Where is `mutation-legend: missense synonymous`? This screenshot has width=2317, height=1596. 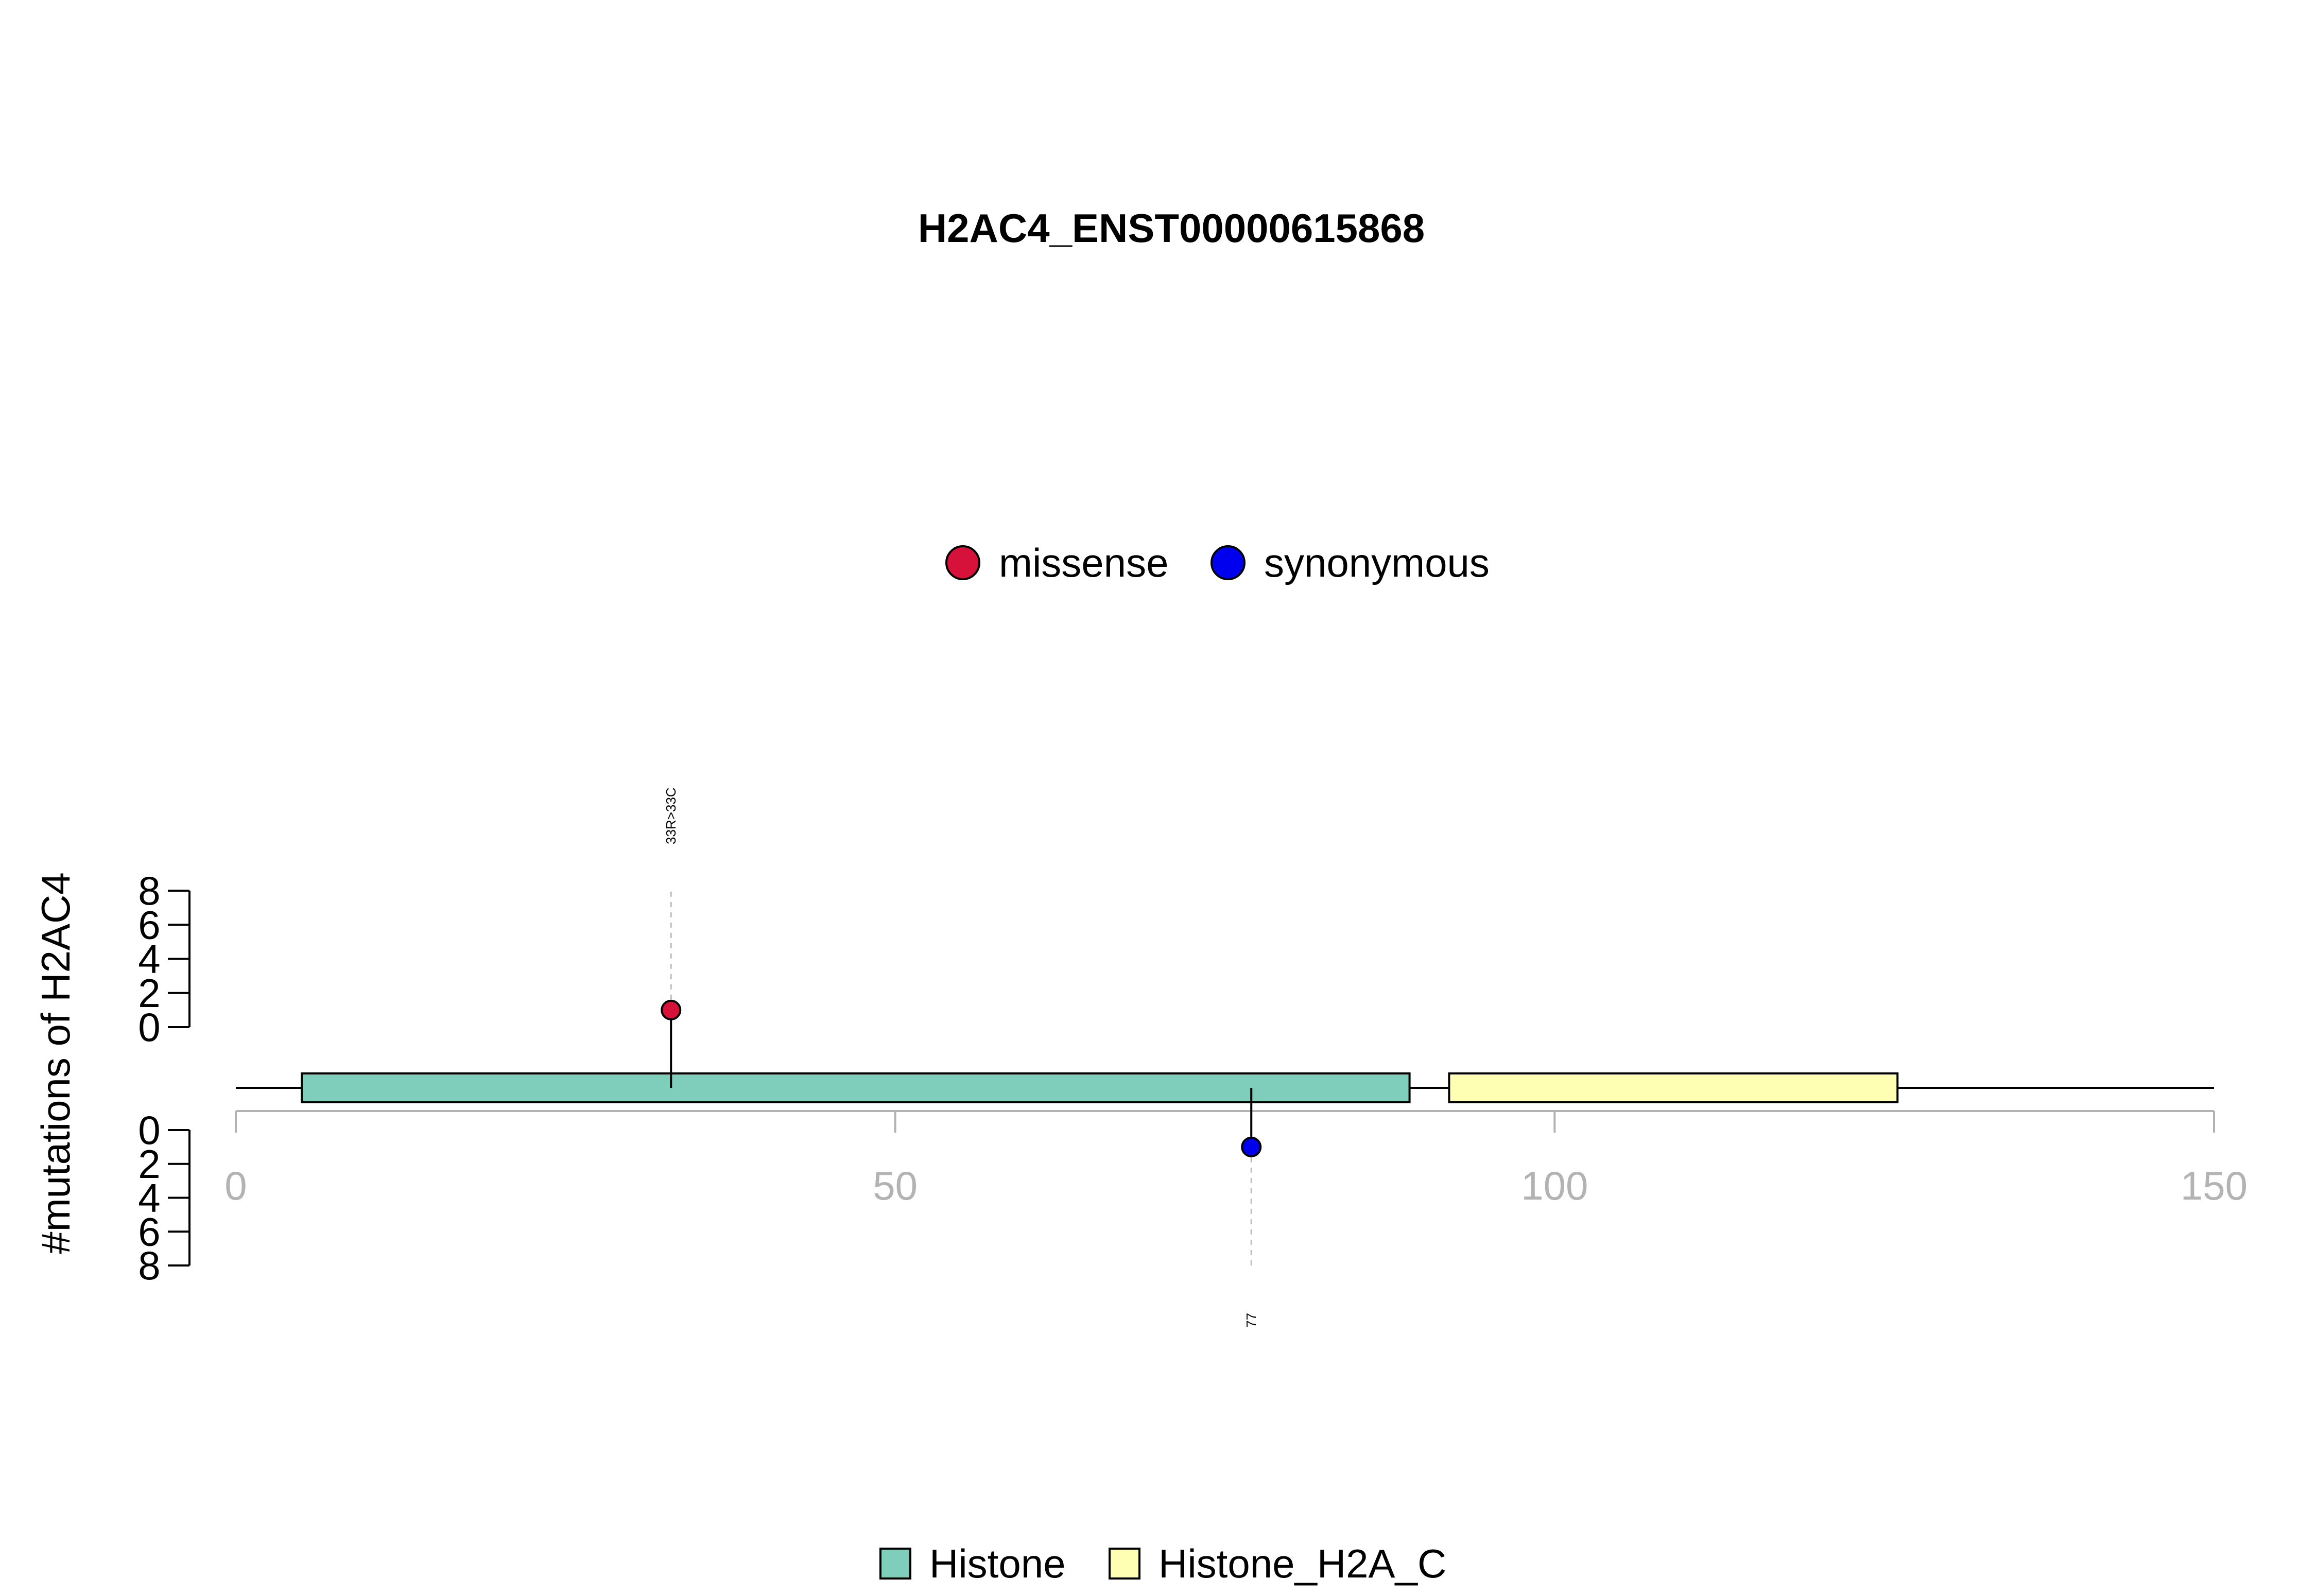
mutation-legend: missense synonymous is located at coordinates (1217, 563).